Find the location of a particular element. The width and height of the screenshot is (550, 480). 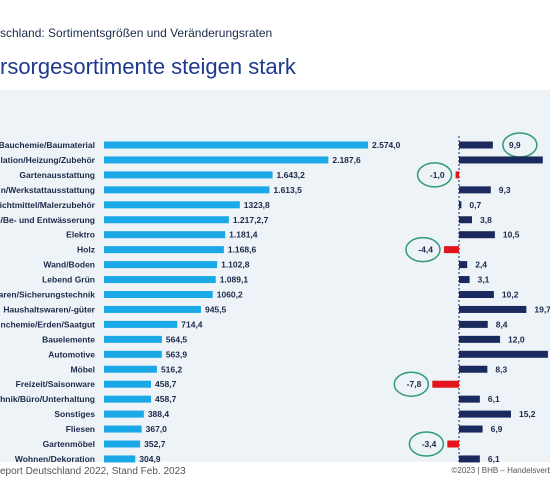

growth-value-label: 10,2 is located at coordinates (510, 295).